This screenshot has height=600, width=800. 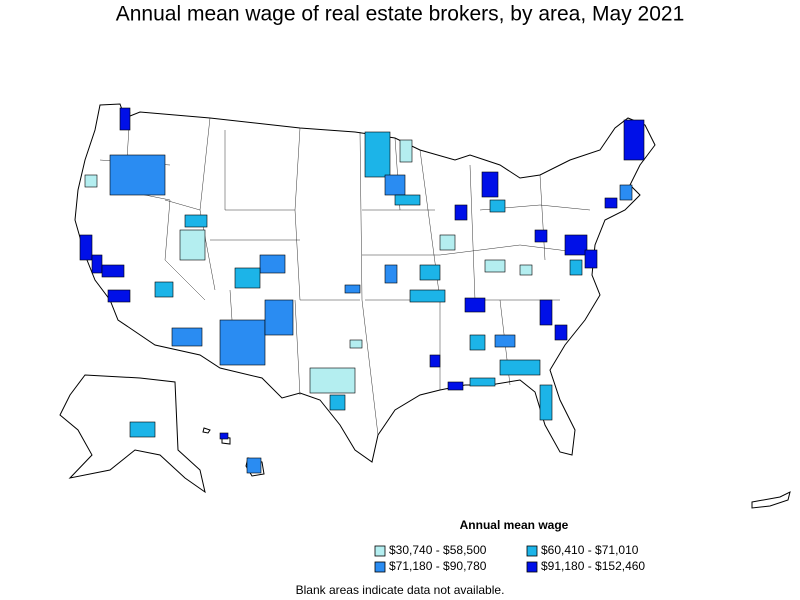 I want to click on footnote: Blank areas indicate data not available., so click(x=400, y=590).